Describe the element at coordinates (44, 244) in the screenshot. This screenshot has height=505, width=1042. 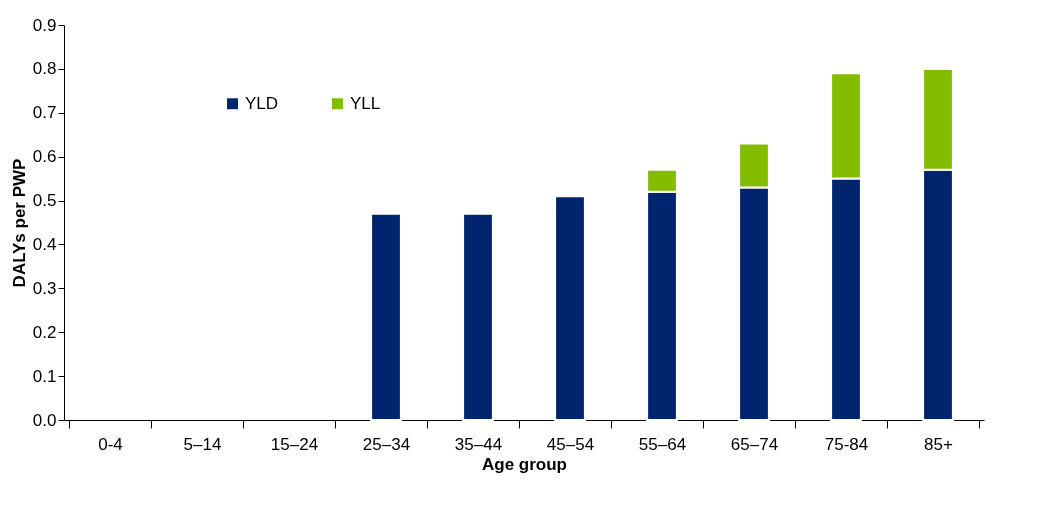
I see `y-tick-label: 0.4` at that location.